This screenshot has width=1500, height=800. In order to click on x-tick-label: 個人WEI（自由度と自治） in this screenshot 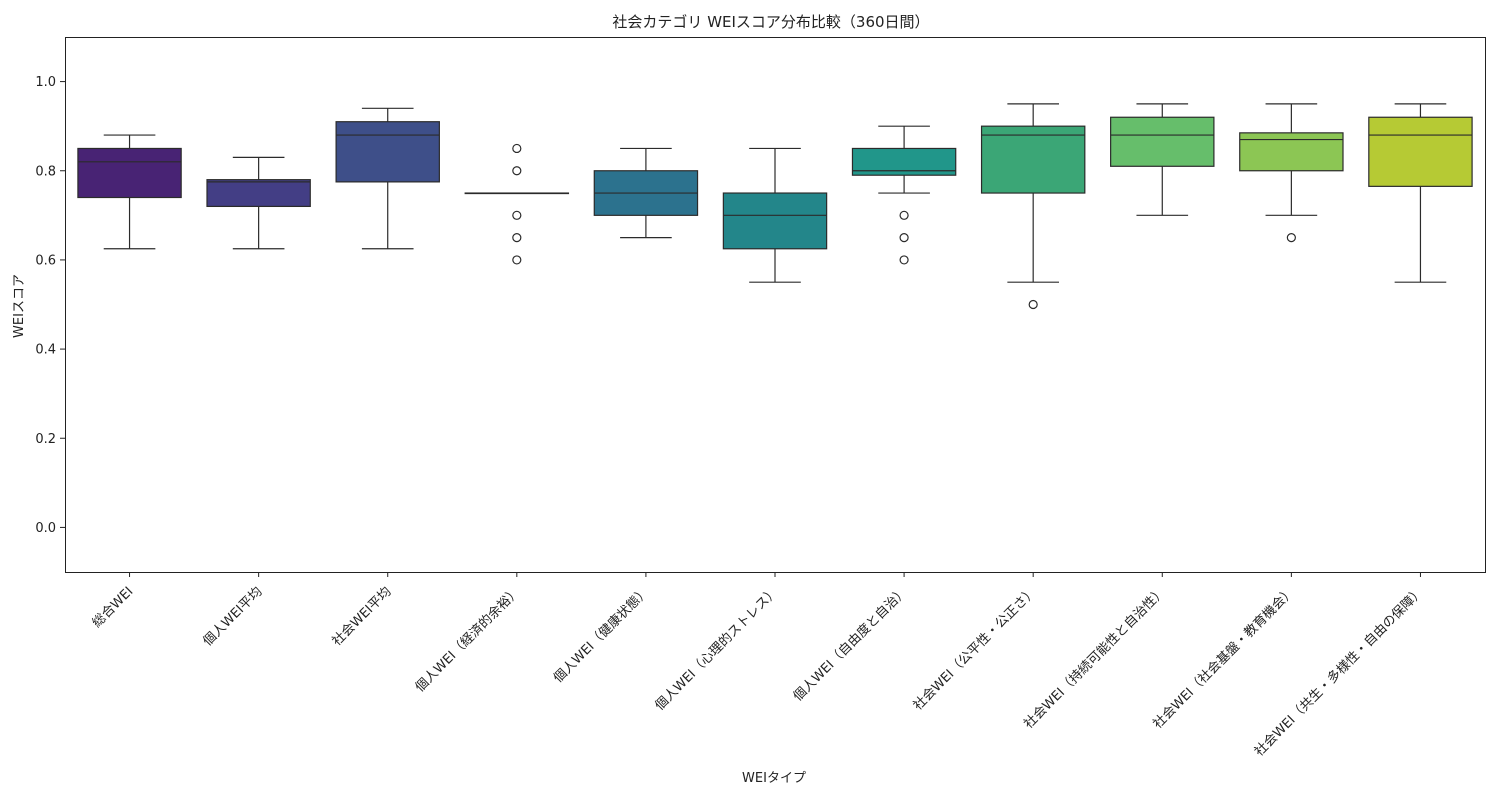, I will do `click(850, 644)`.